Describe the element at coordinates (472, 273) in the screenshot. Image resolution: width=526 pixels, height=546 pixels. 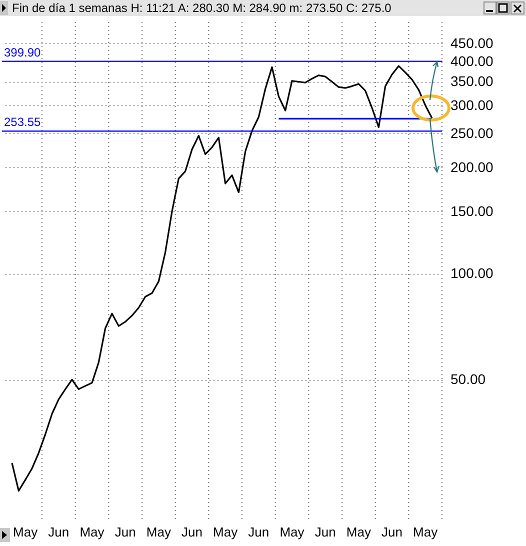
I see `y-tick-label: 100.00` at that location.